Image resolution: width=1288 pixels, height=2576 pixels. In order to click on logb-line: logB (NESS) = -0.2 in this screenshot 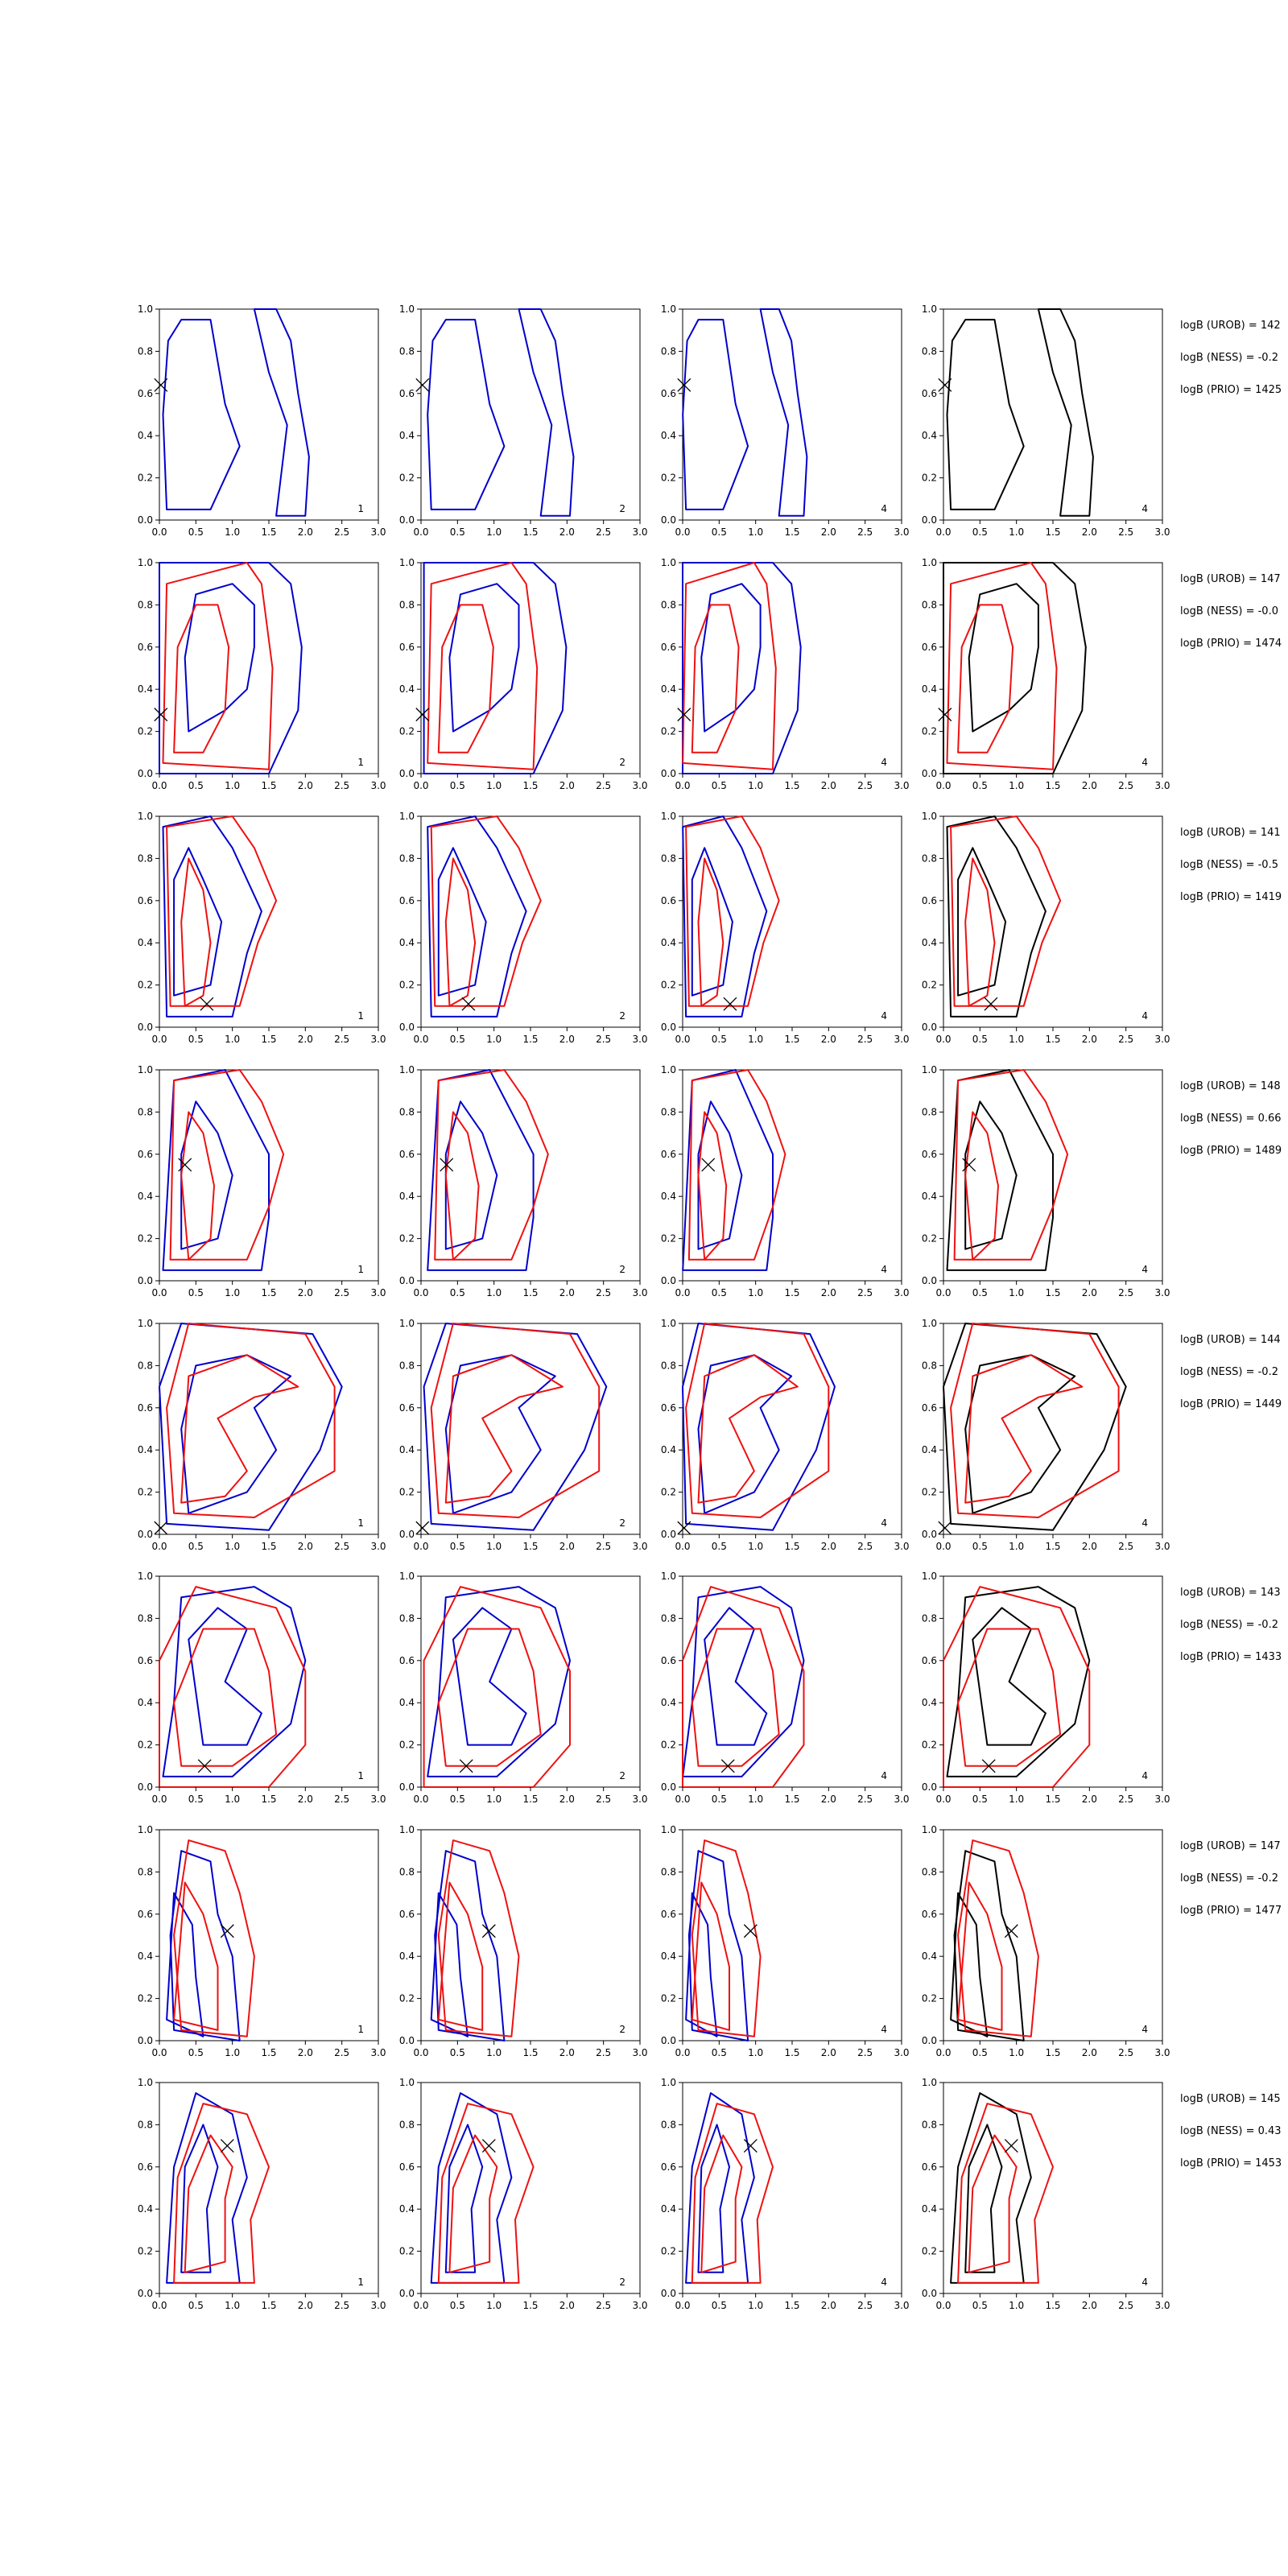, I will do `click(1229, 358)`.